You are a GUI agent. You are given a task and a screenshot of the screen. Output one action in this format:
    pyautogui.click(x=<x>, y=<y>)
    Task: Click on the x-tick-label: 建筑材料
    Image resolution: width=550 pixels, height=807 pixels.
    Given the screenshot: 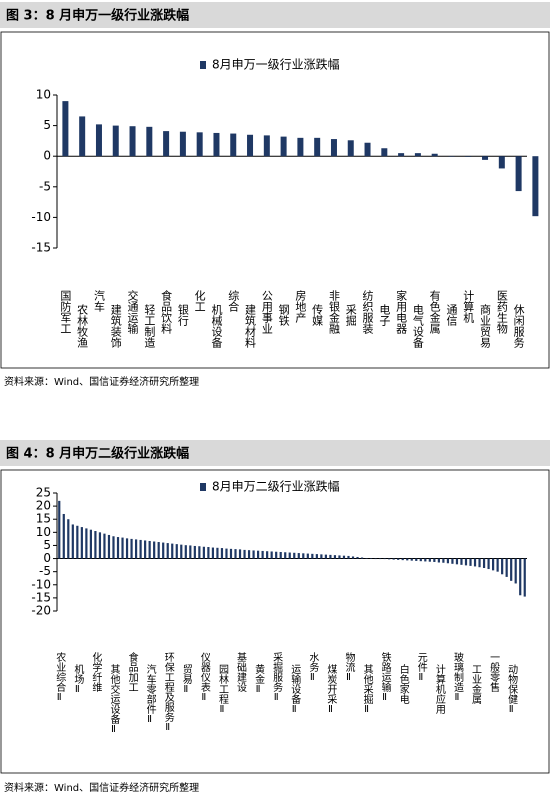 What is the action you would take?
    pyautogui.click(x=250, y=326)
    